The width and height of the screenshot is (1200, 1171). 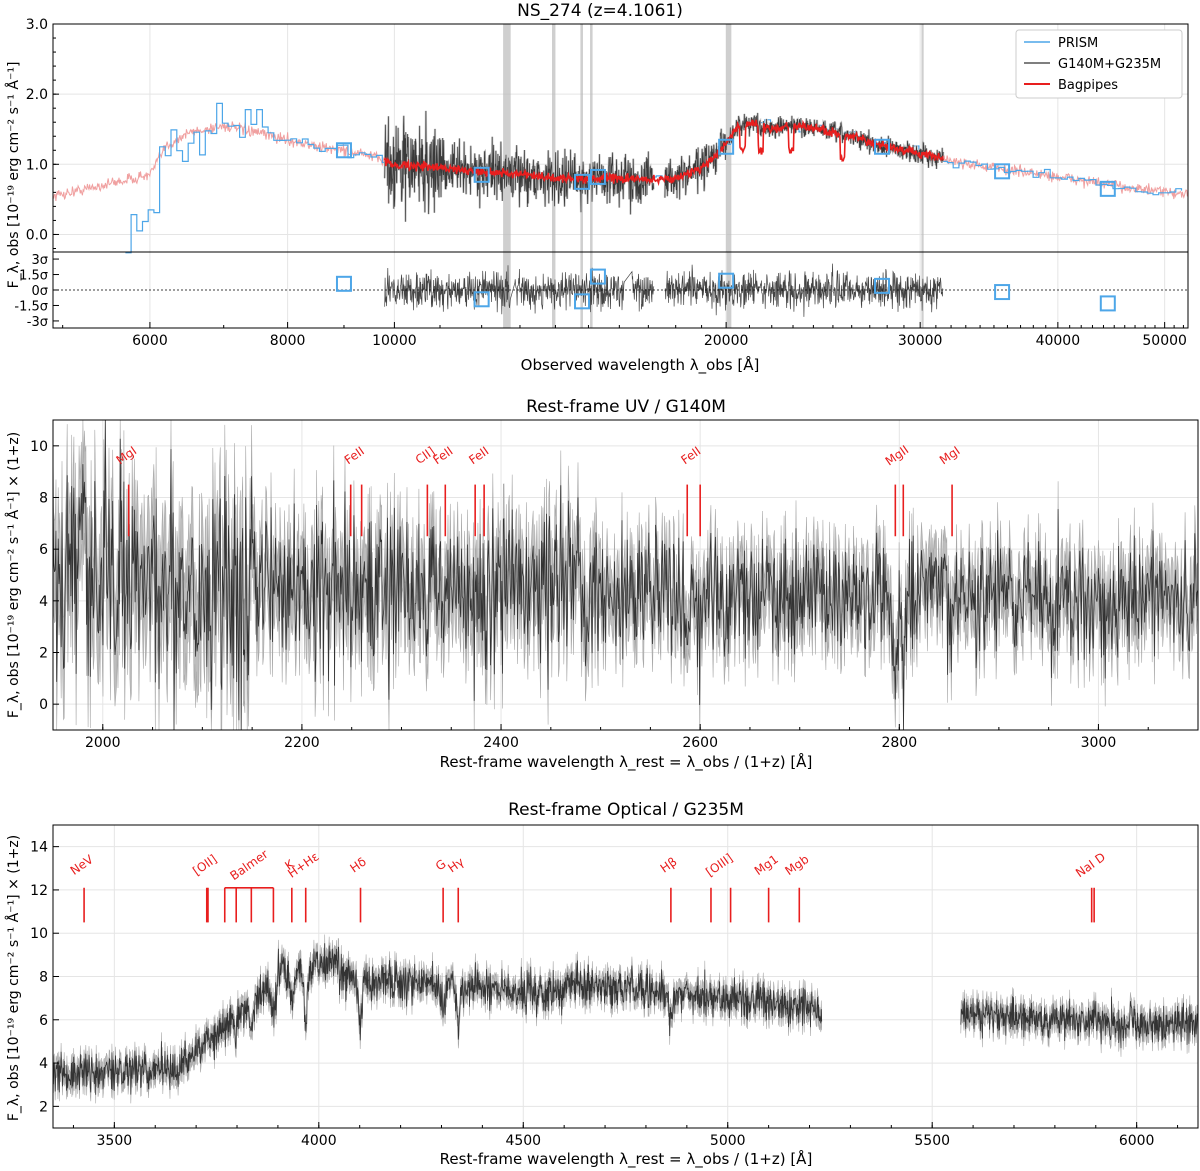 I want to click on p1r-ytick-label: -3σ, so click(x=37, y=322).